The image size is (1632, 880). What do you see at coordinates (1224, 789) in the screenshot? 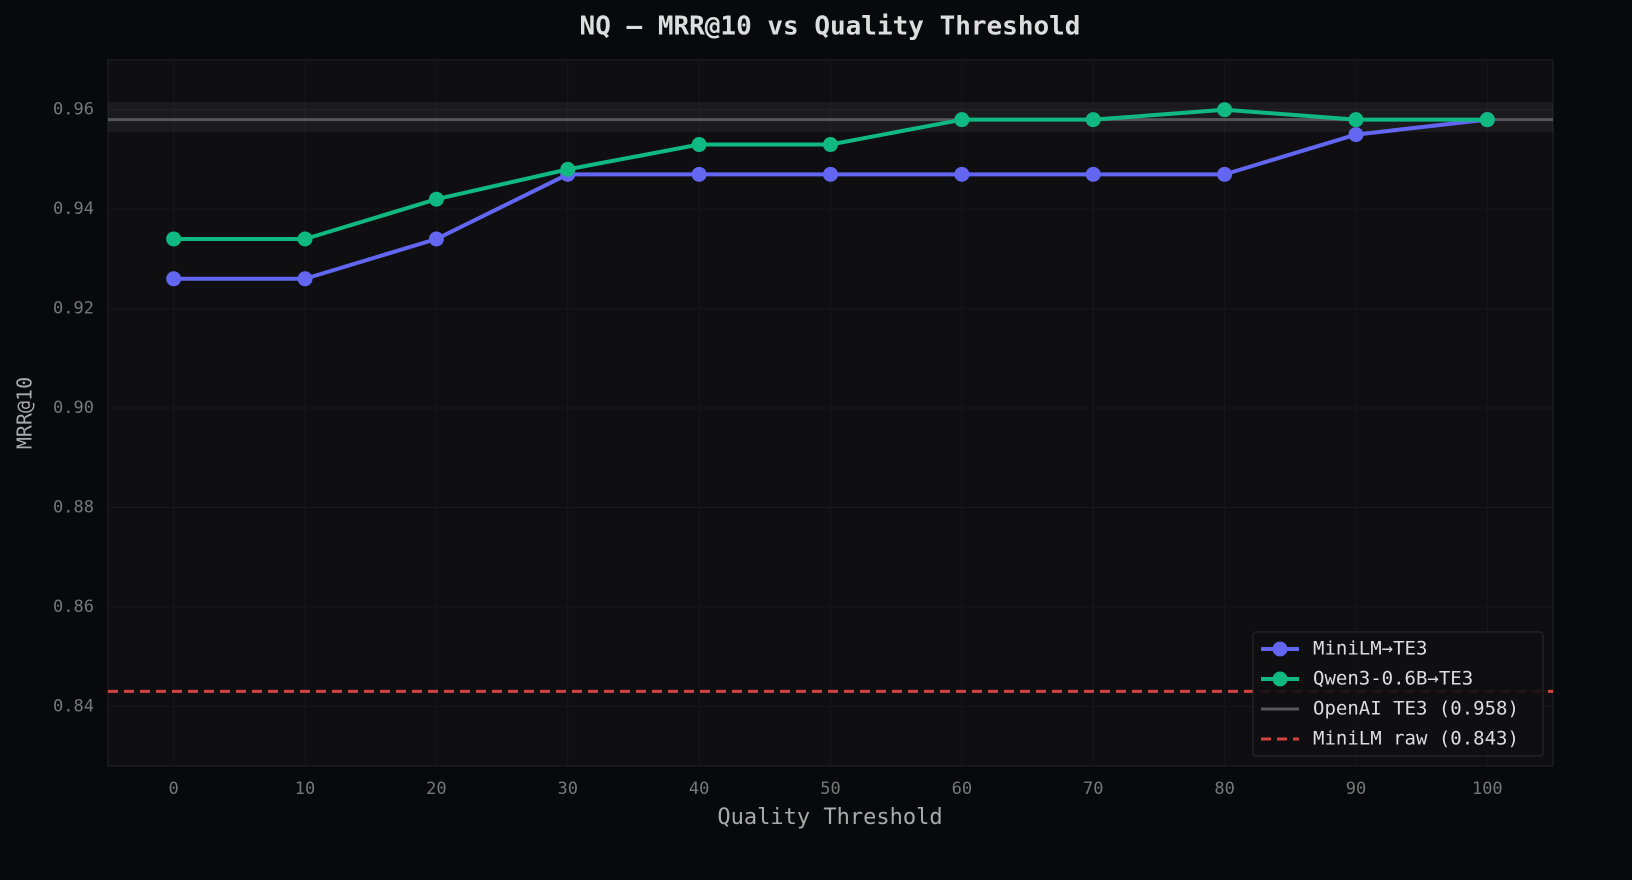
I see `x-tick-label: 80` at bounding box center [1224, 789].